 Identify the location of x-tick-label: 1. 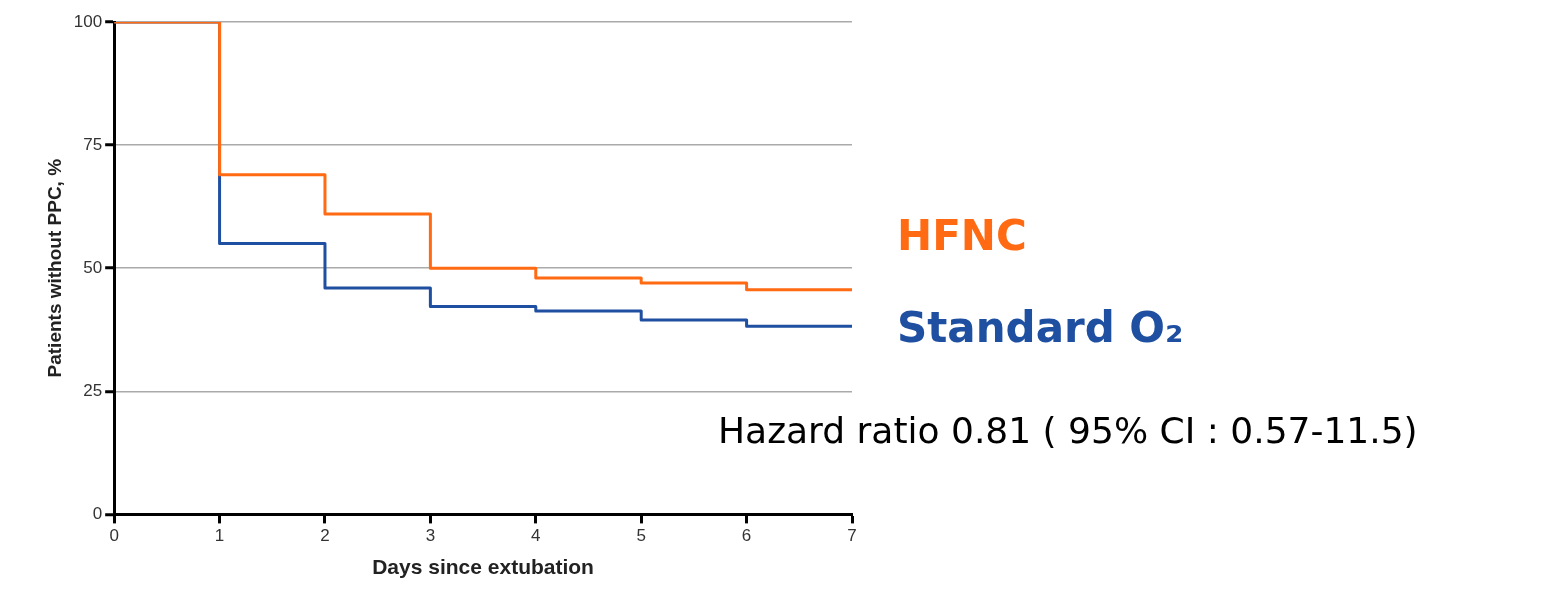
(219, 536).